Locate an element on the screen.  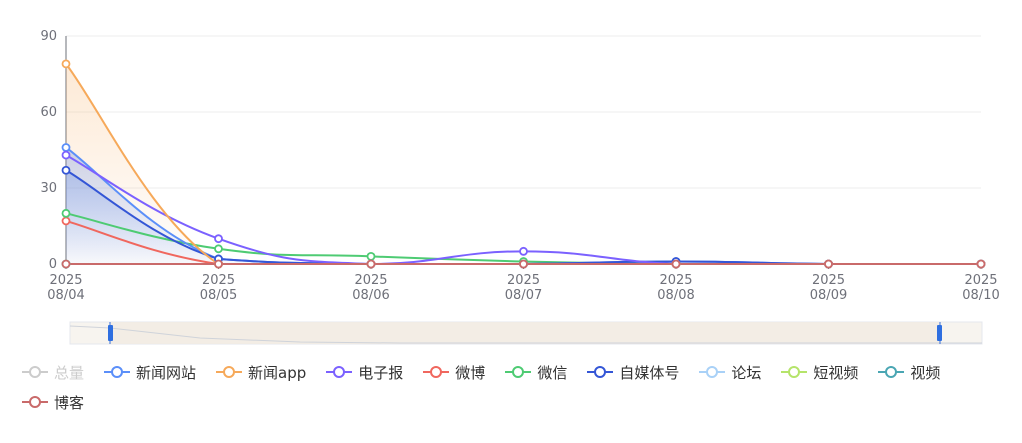
y-tick-label: 30 is located at coordinates (48, 188).